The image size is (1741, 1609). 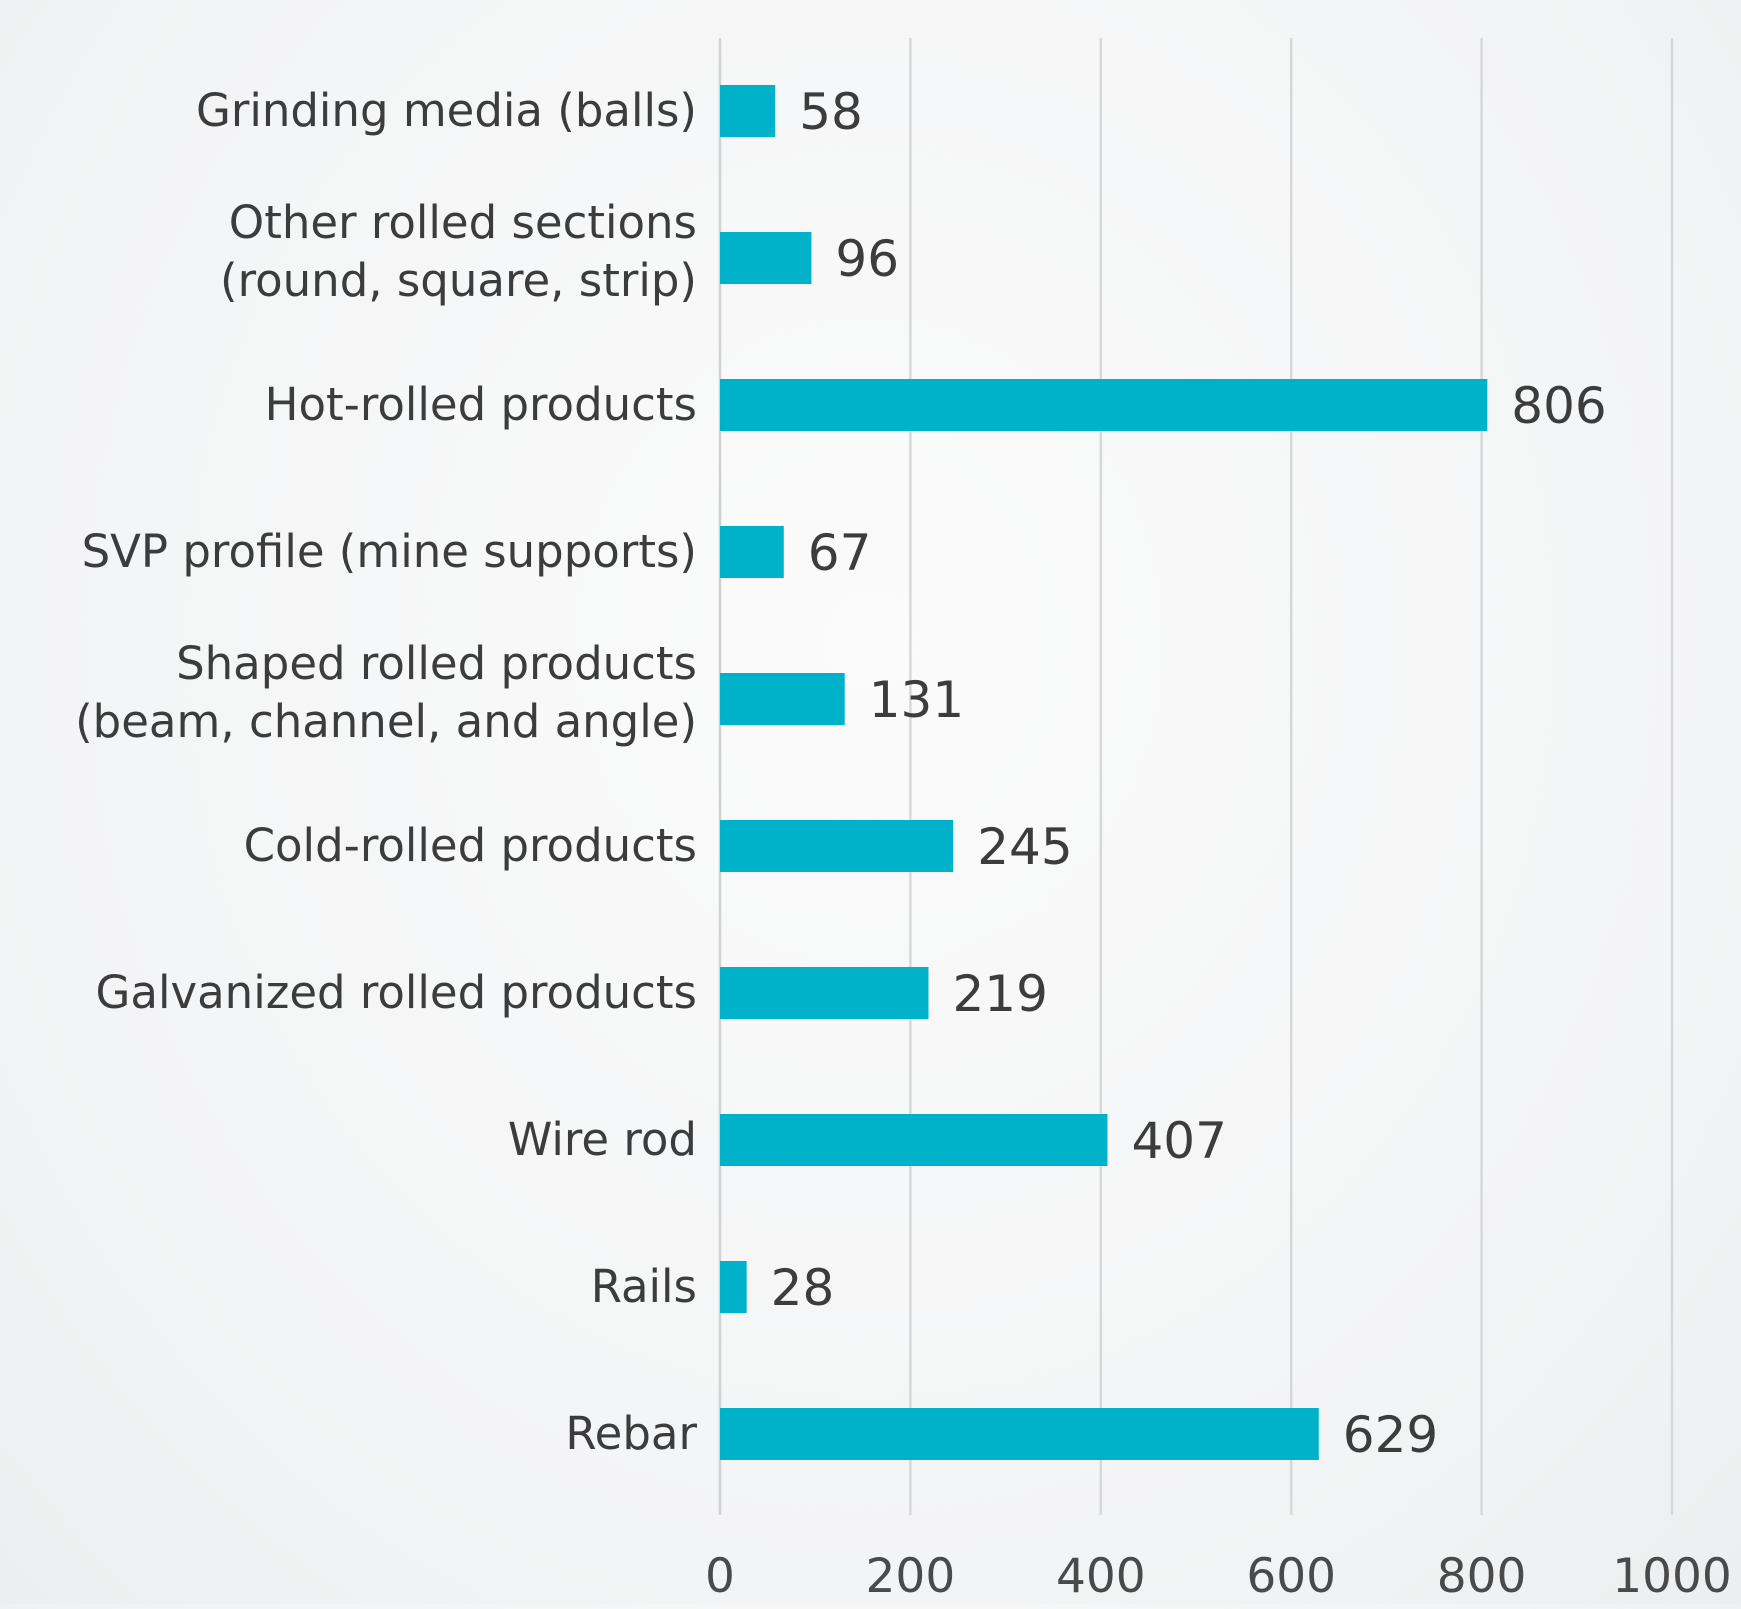 What do you see at coordinates (867, 259) in the screenshot?
I see `bar-value-label: 96` at bounding box center [867, 259].